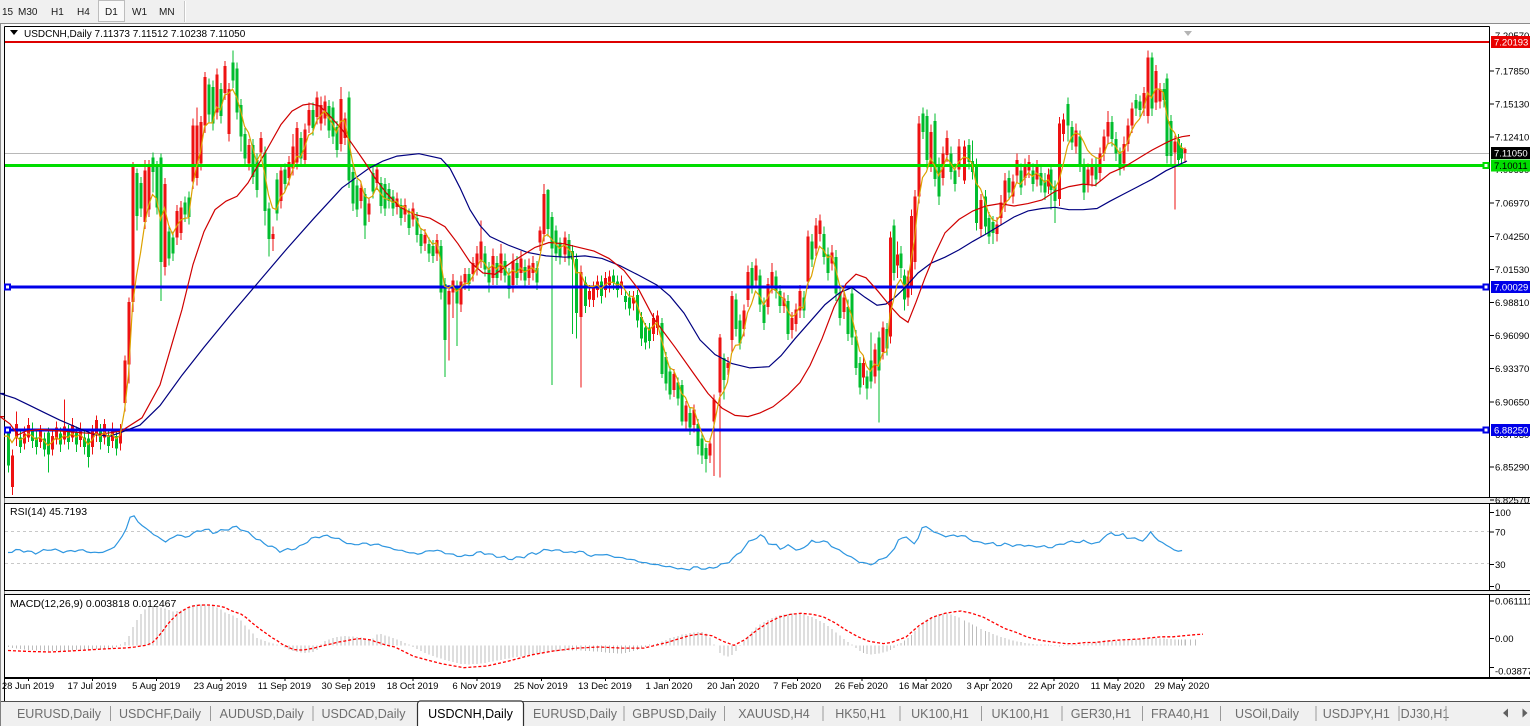 Image resolution: width=1530 pixels, height=726 pixels. Describe the element at coordinates (1512, 602) in the screenshot. I see `svg-text: 0.0611119` at that location.